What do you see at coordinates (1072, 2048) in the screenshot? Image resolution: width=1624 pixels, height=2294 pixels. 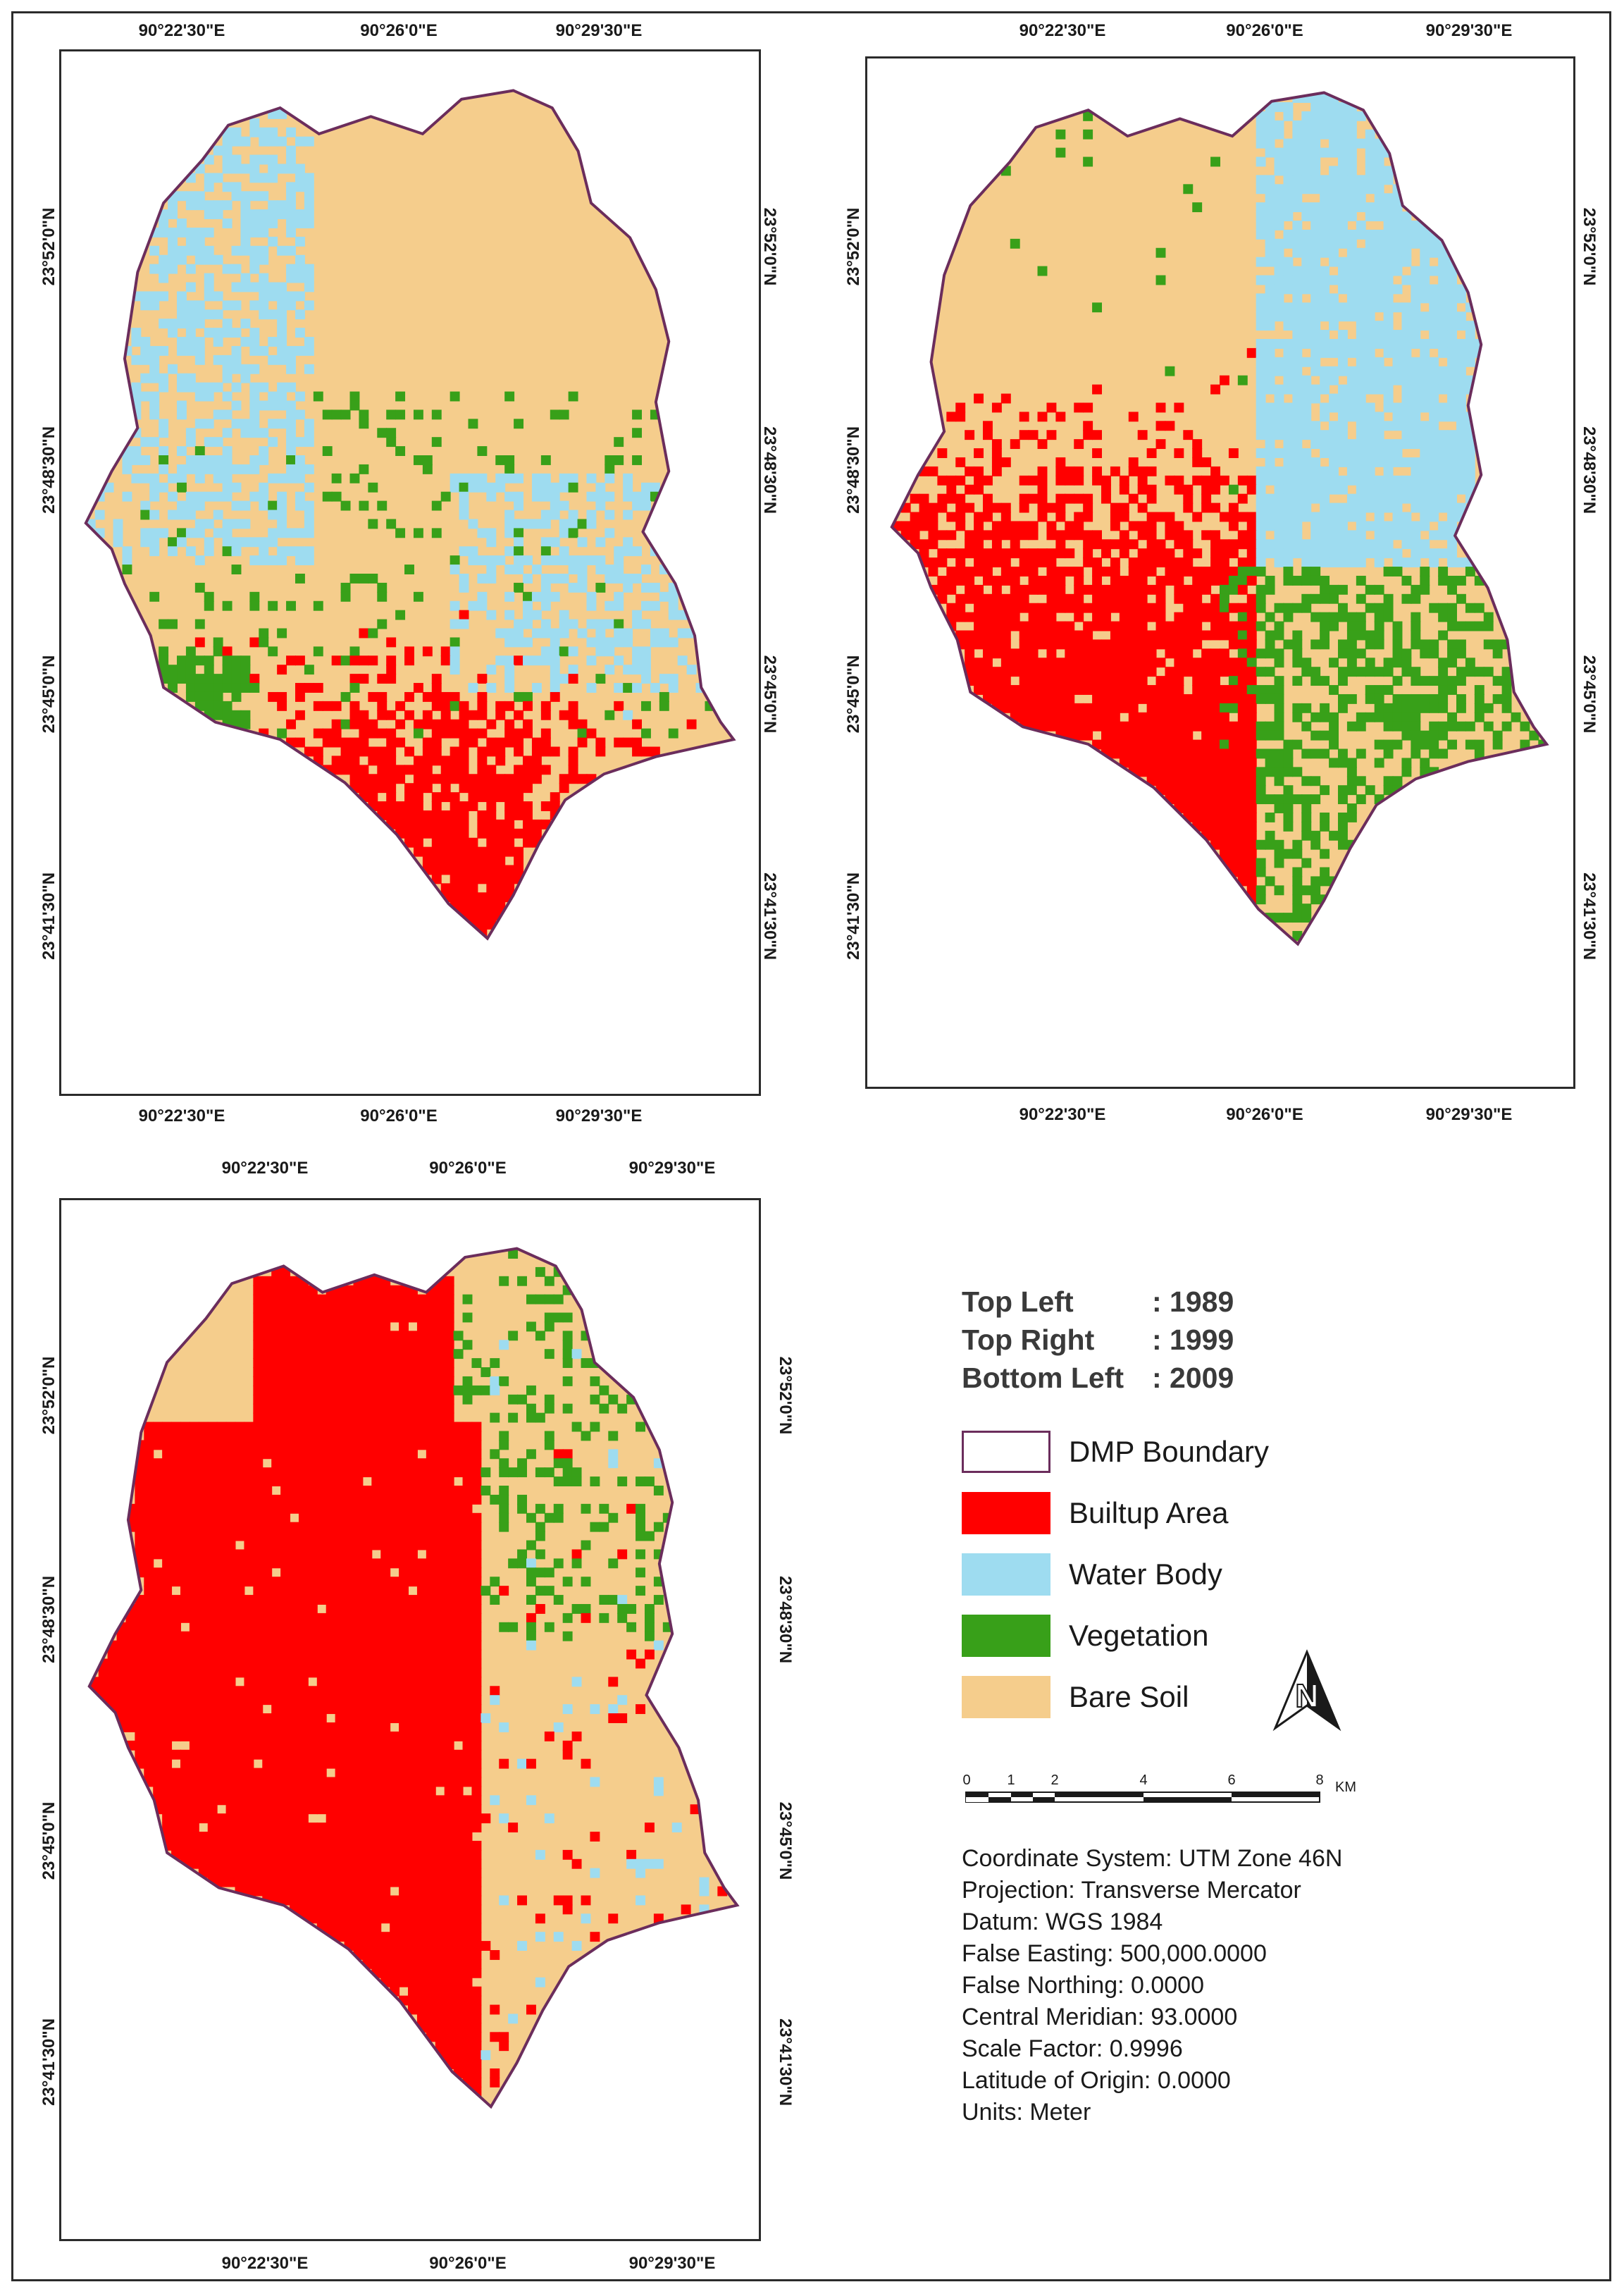 I see `scale-factor: Scale Factor: 0.9996` at bounding box center [1072, 2048].